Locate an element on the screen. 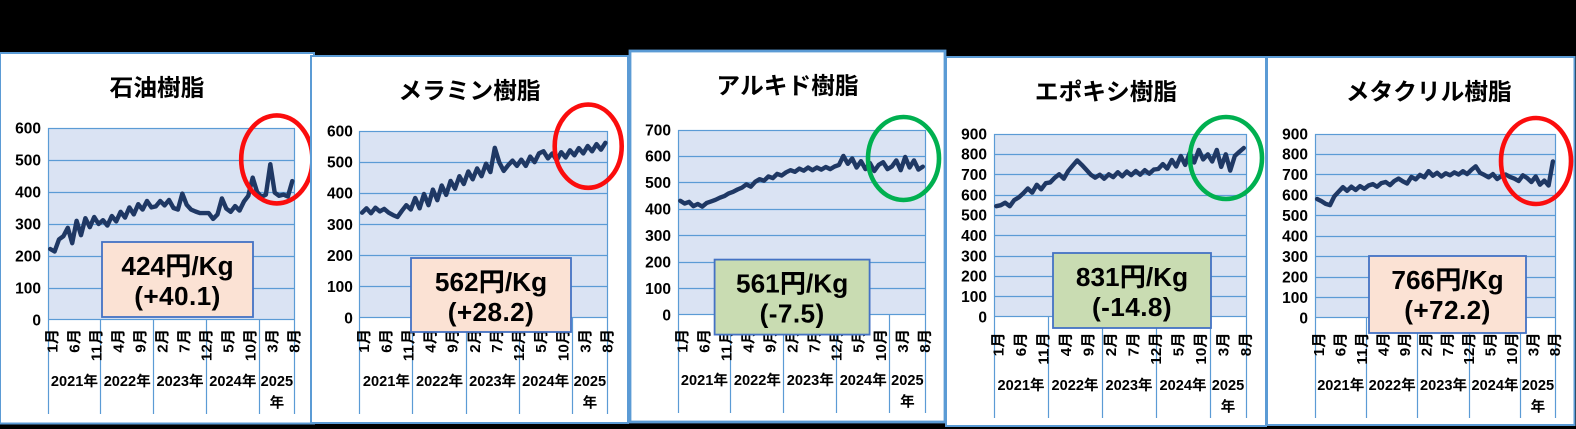 The height and width of the screenshot is (429, 1576). svg-text: (+28.2) is located at coordinates (491, 312).